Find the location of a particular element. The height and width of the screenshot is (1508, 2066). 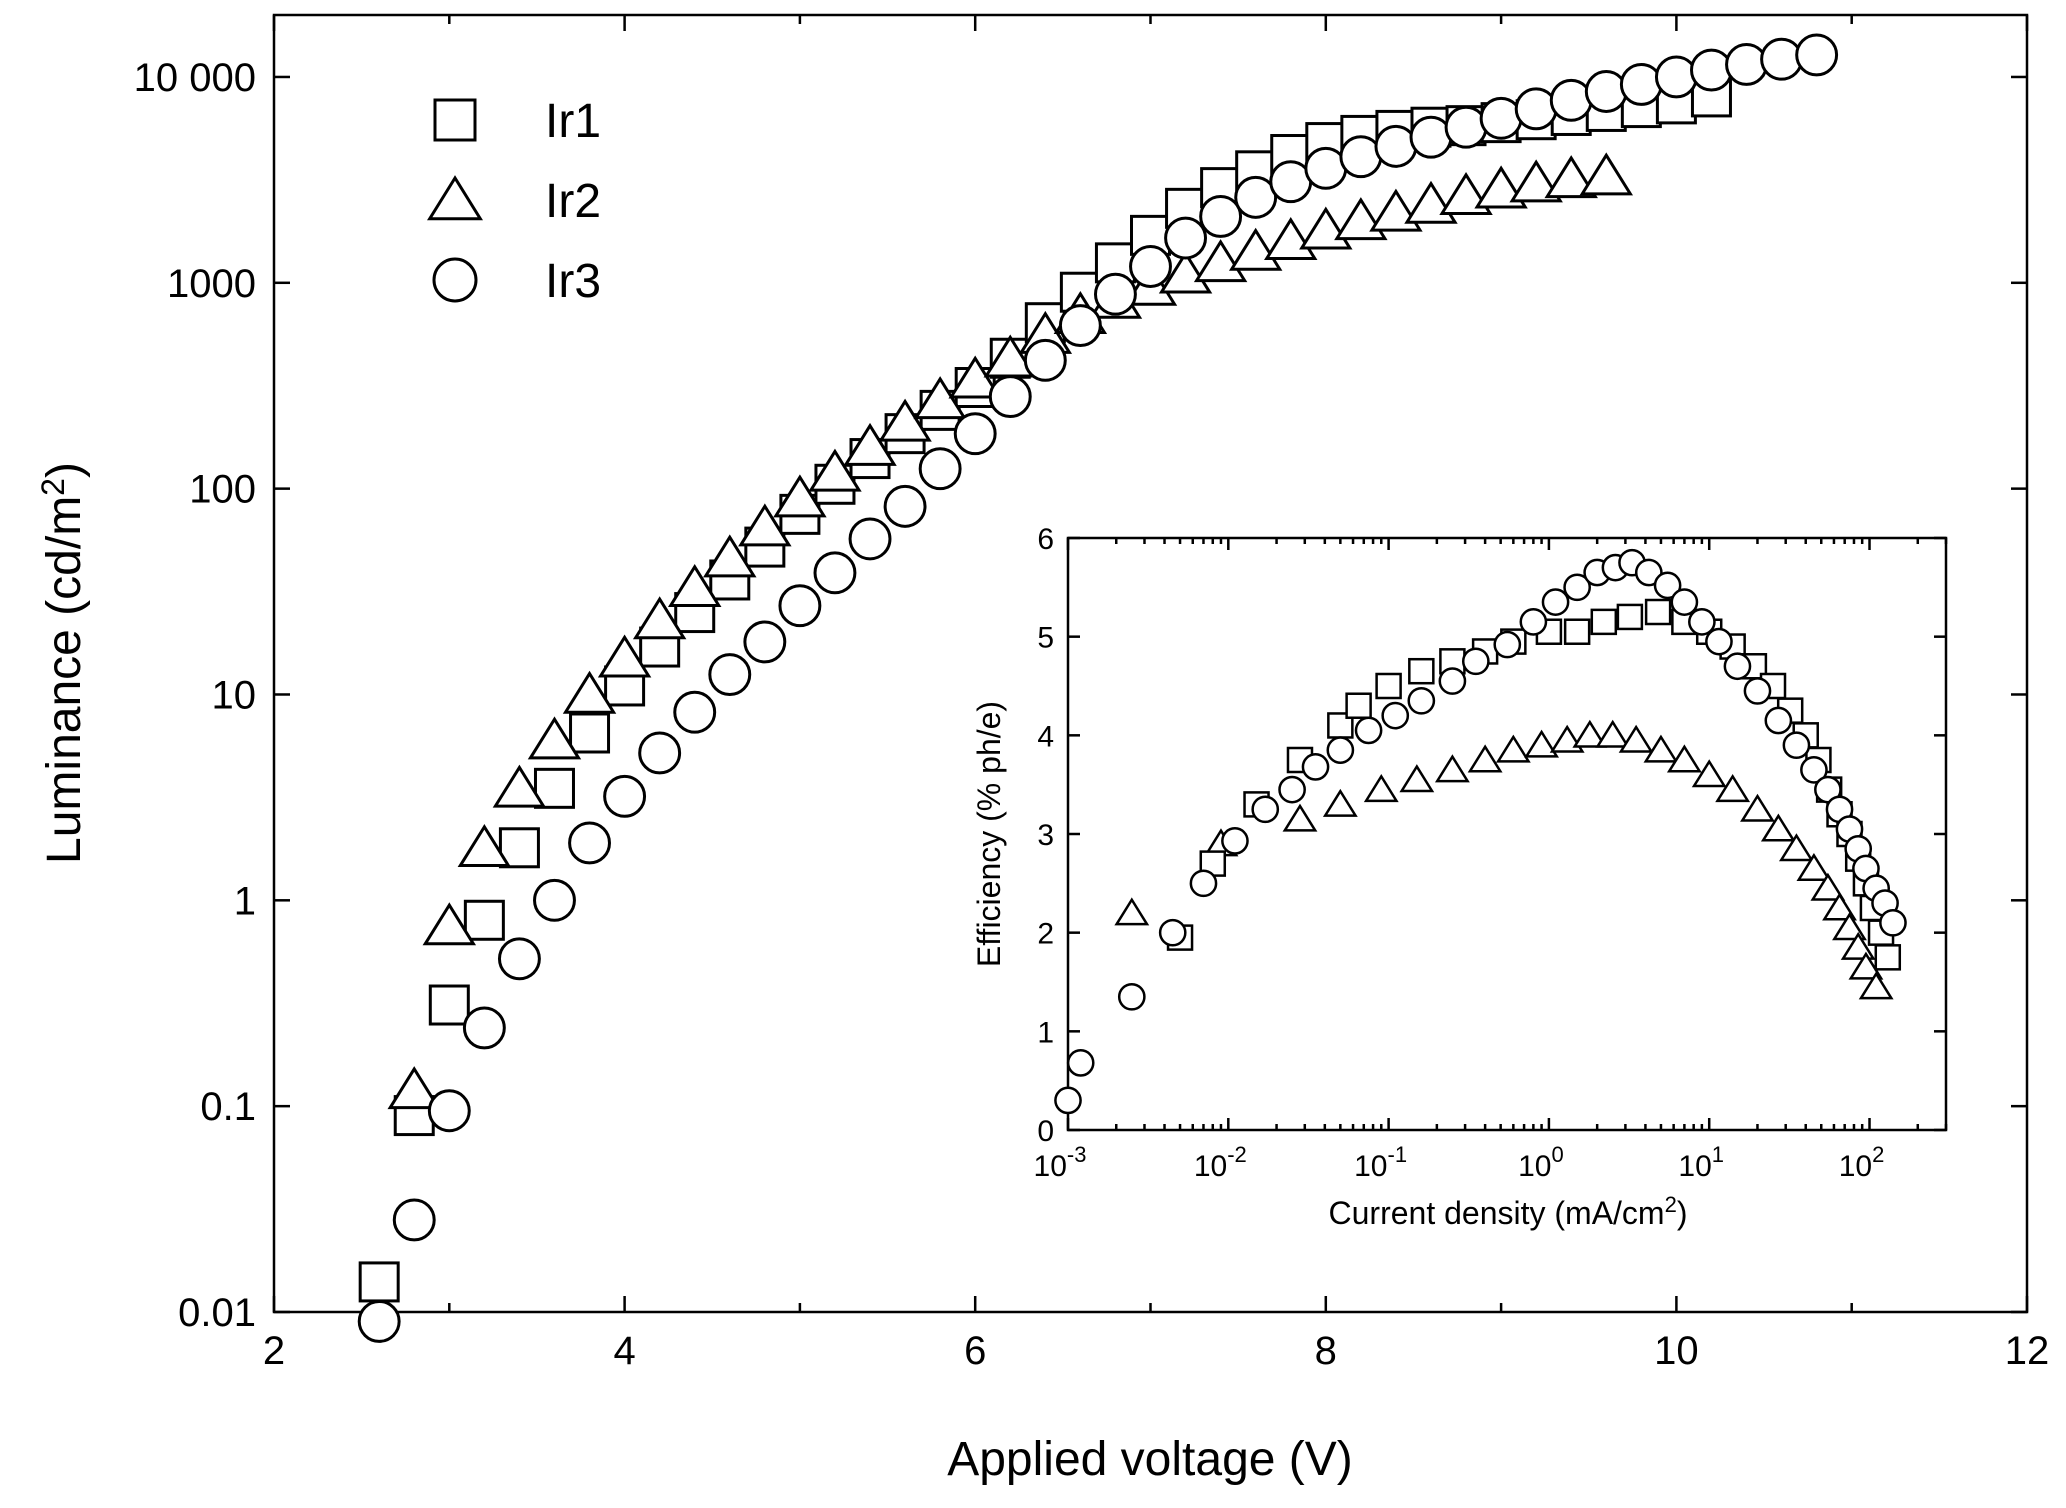

inset-y-tick-label: 1 is located at coordinates (1045, 1032).